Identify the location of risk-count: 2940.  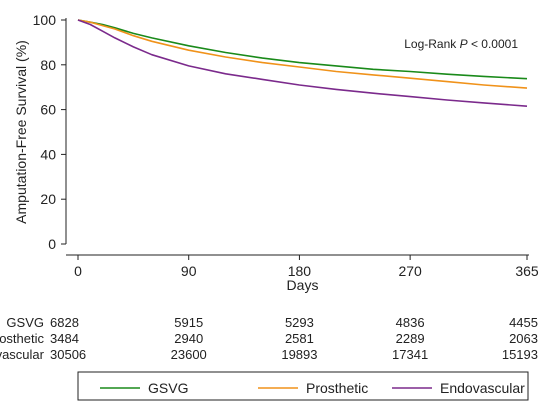
(188, 338).